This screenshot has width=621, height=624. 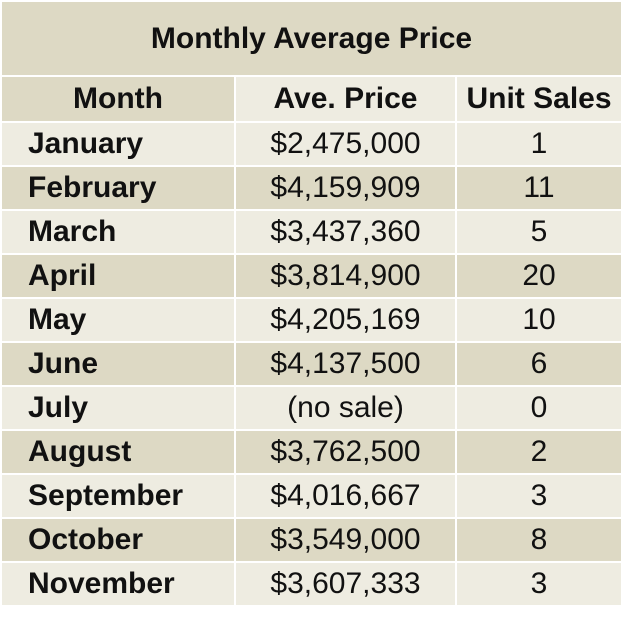 What do you see at coordinates (345, 276) in the screenshot?
I see `price-cell: $3,814,900` at bounding box center [345, 276].